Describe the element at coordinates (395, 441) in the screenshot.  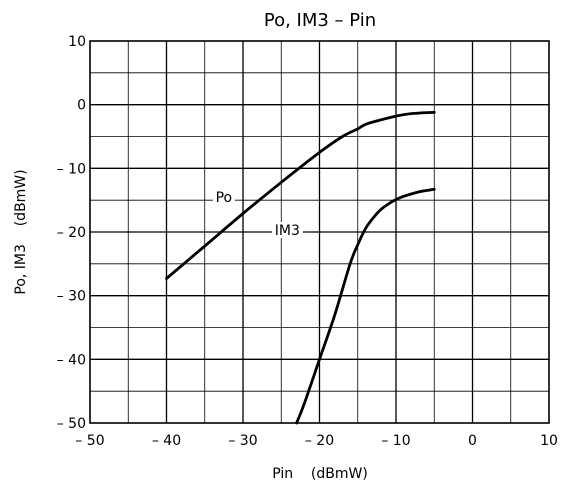
I see `x-tick-label: – 10` at that location.